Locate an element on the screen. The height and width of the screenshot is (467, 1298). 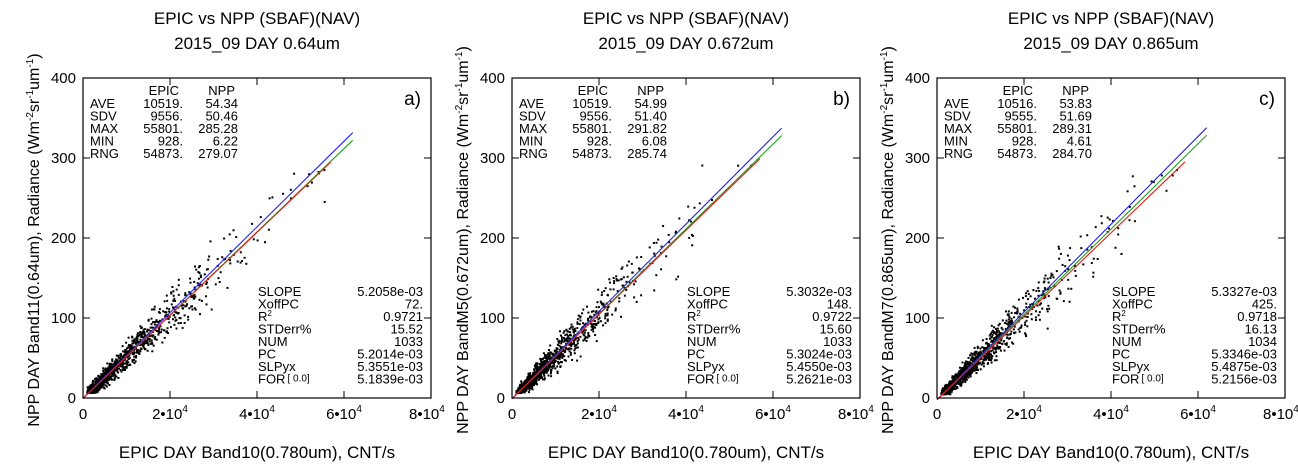
regression-value-pc: 5.2014e-03 is located at coordinates (390, 354).